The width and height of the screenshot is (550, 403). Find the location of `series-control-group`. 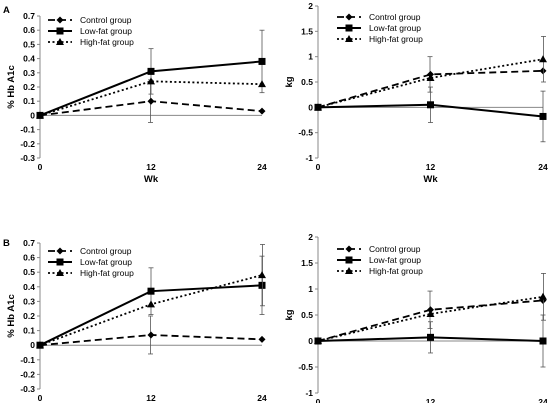

series-control-group is located at coordinates (151, 335).